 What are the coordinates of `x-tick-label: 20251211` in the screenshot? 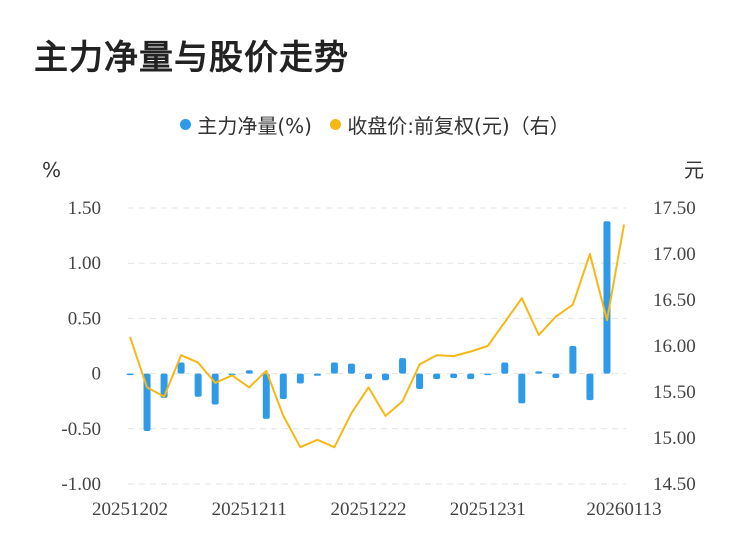 It's located at (249, 509).